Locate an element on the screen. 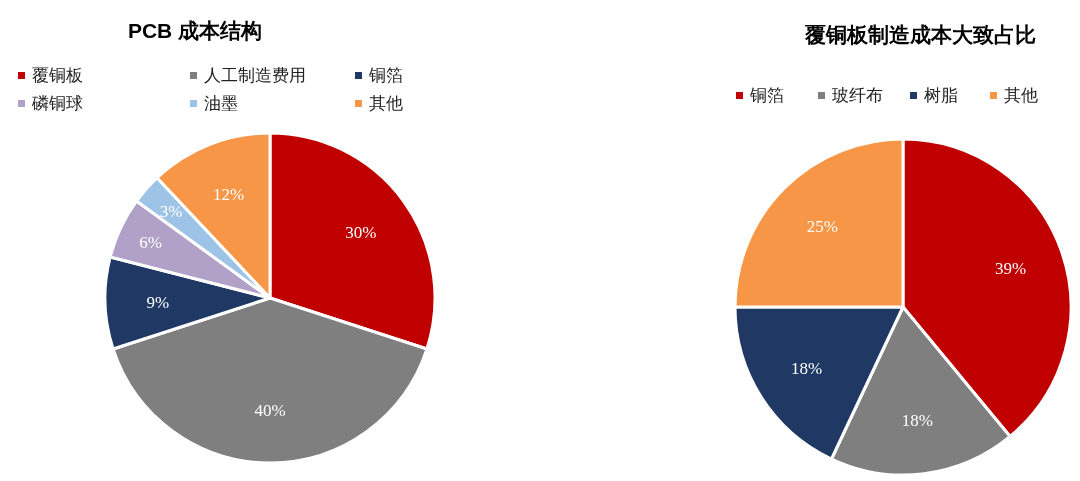 Image resolution: width=1080 pixels, height=481 pixels. data-label: 3% is located at coordinates (171, 211).